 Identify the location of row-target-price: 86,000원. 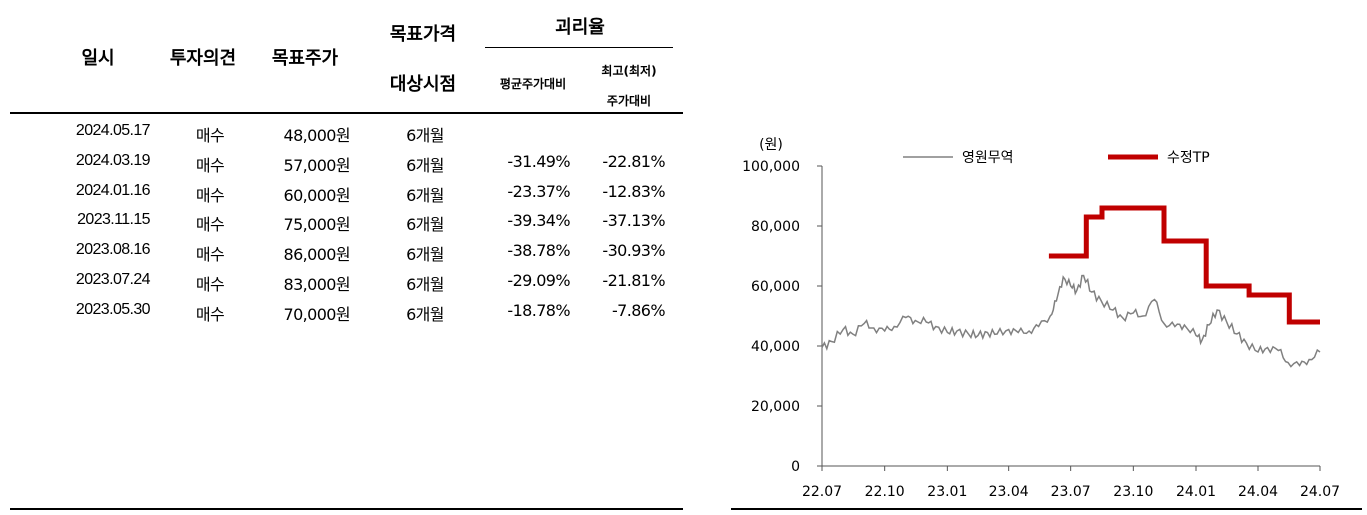
(316, 255).